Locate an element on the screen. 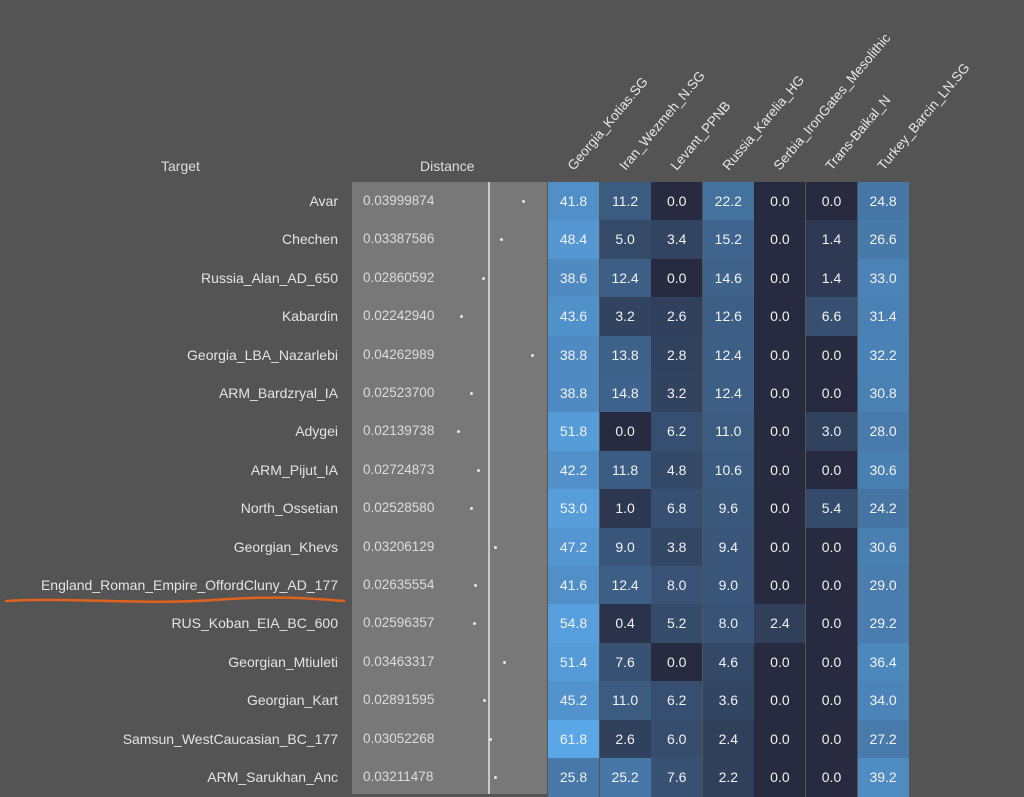 This screenshot has height=797, width=1024. distance-value: 0.02860592 is located at coordinates (399, 277).